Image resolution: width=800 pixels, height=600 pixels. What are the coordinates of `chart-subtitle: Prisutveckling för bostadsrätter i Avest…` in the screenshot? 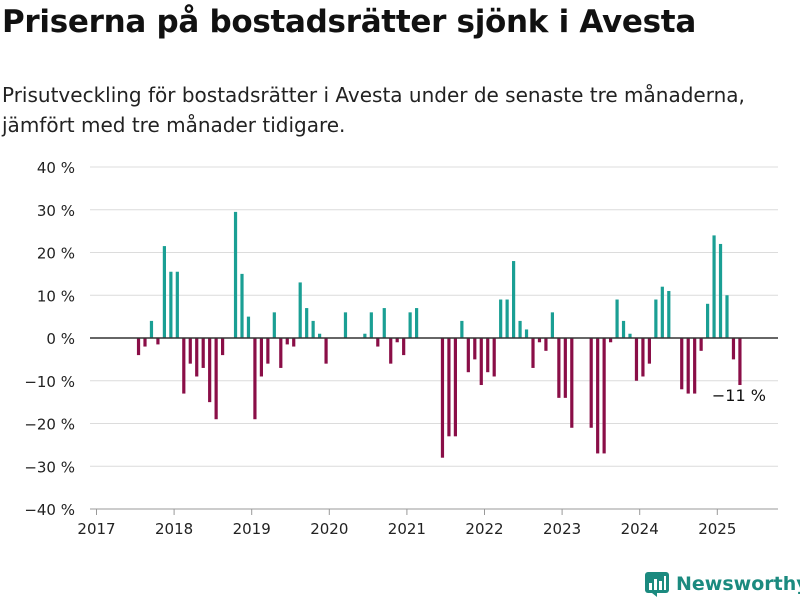 It's located at (400, 110).